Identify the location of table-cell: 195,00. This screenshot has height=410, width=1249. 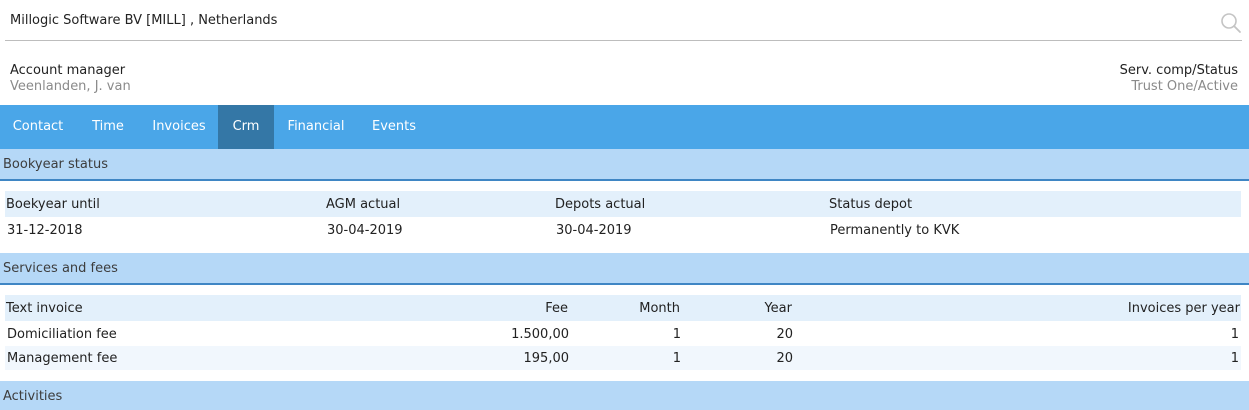
(546, 358).